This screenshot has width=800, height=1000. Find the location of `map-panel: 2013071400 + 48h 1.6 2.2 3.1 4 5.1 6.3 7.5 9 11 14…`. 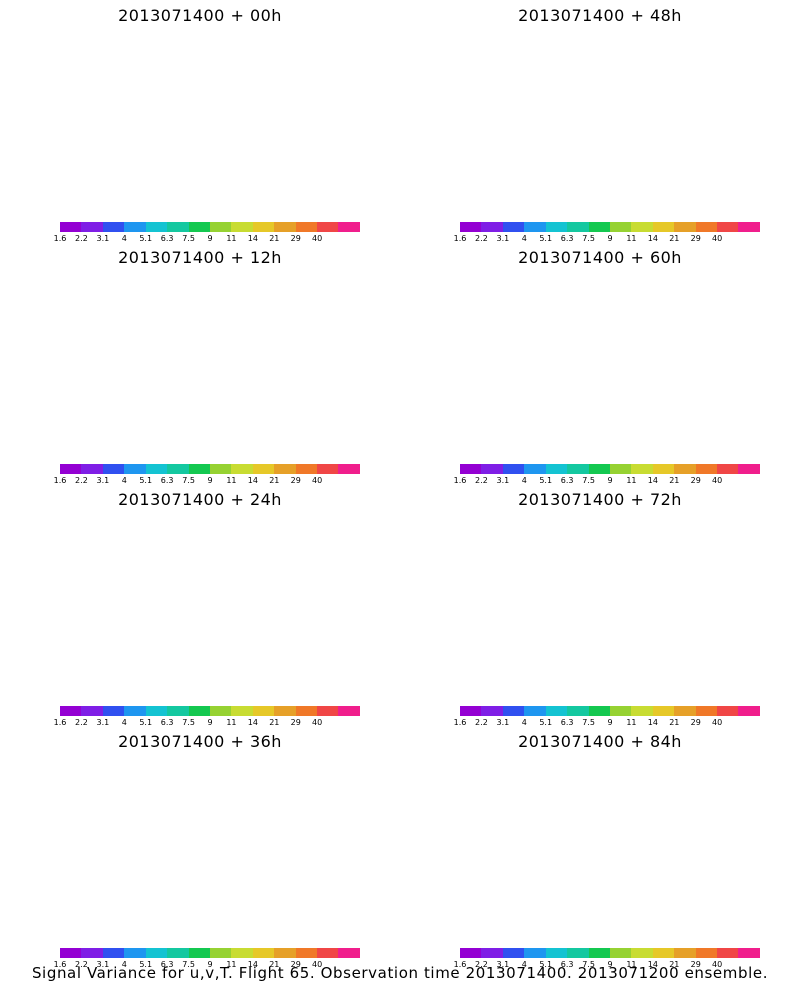

map-panel: 2013071400 + 48h 1.6 2.2 3.1 4 5.1 6.3 7.5 9 11 14… is located at coordinates (600, 121).